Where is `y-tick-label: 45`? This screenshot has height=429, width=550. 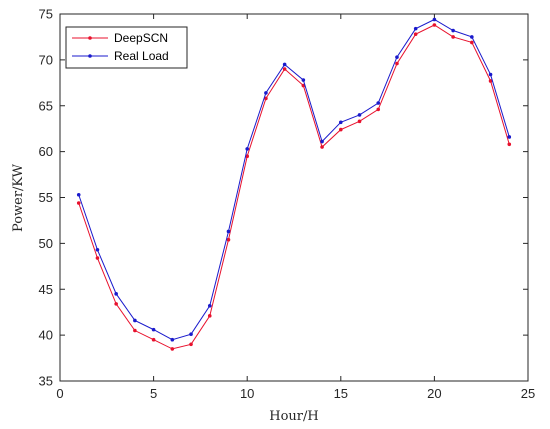 y-tick-label: 45 is located at coordinates (46, 289).